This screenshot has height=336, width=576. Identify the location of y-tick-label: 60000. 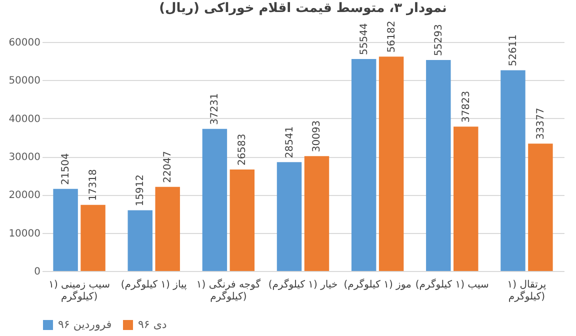
(24, 43).